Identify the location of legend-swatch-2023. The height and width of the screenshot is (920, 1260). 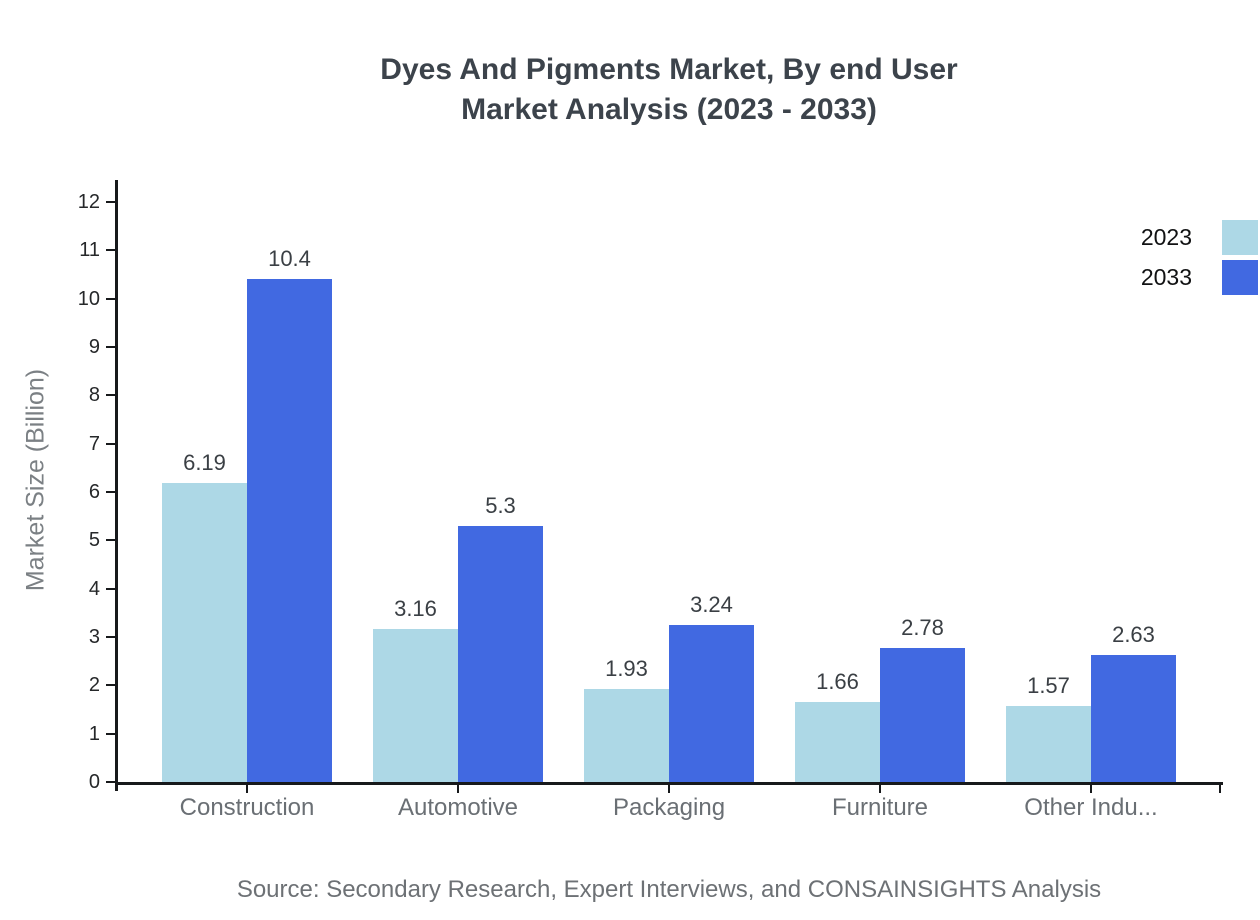
(1240, 237).